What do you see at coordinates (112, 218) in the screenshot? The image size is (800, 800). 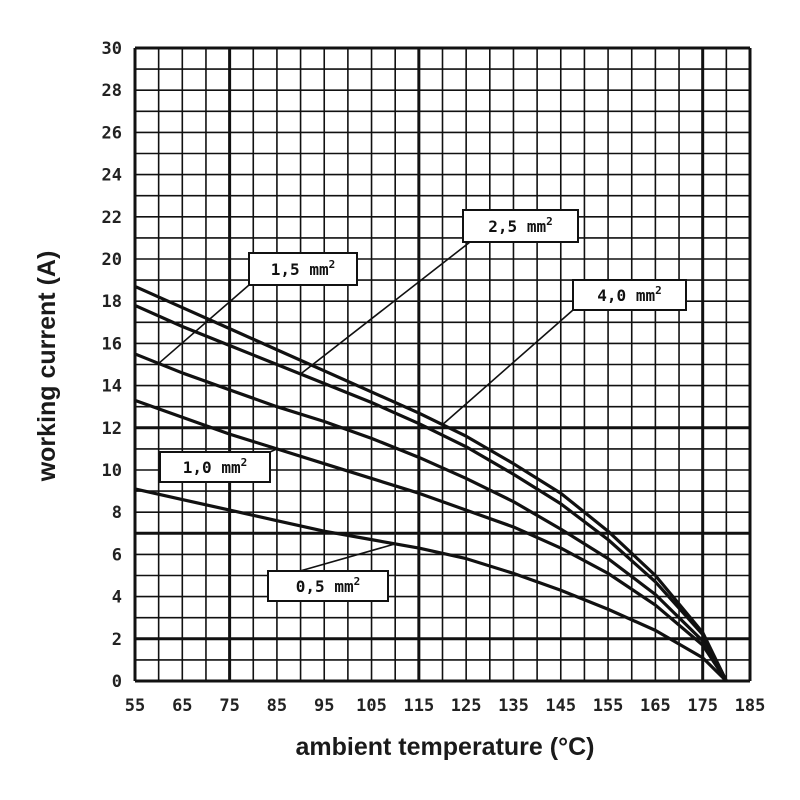 I see `y-tick-label: 22` at bounding box center [112, 218].